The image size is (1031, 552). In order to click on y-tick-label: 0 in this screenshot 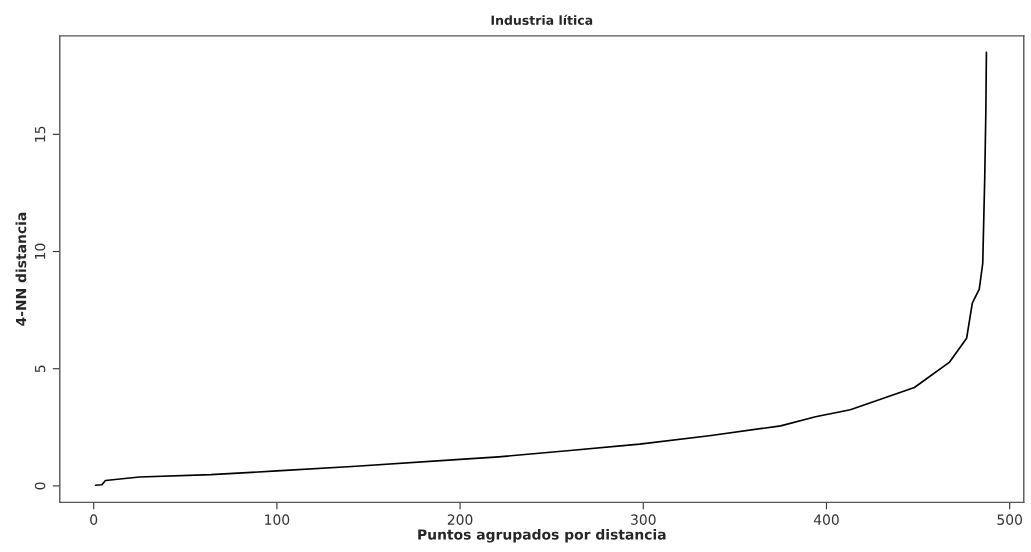, I will do `click(40, 486)`.